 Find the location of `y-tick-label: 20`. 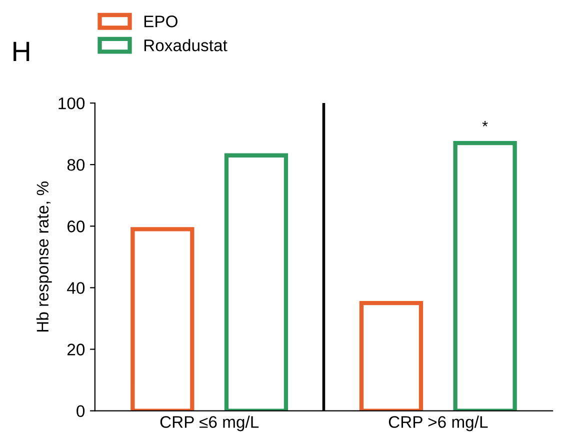

y-tick-label: 20 is located at coordinates (76, 350).